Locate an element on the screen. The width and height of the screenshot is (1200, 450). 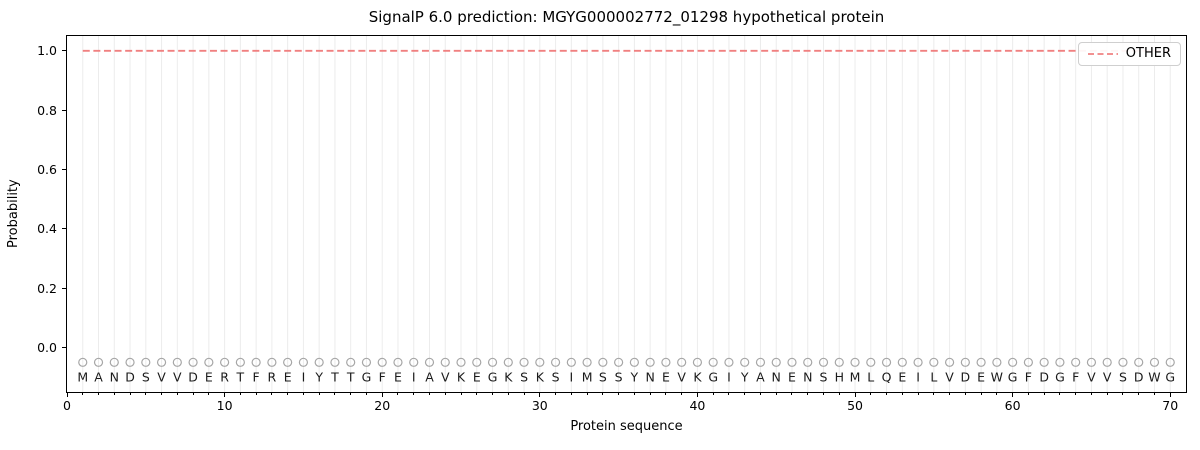
residue-letter: Y is located at coordinates (318, 377).